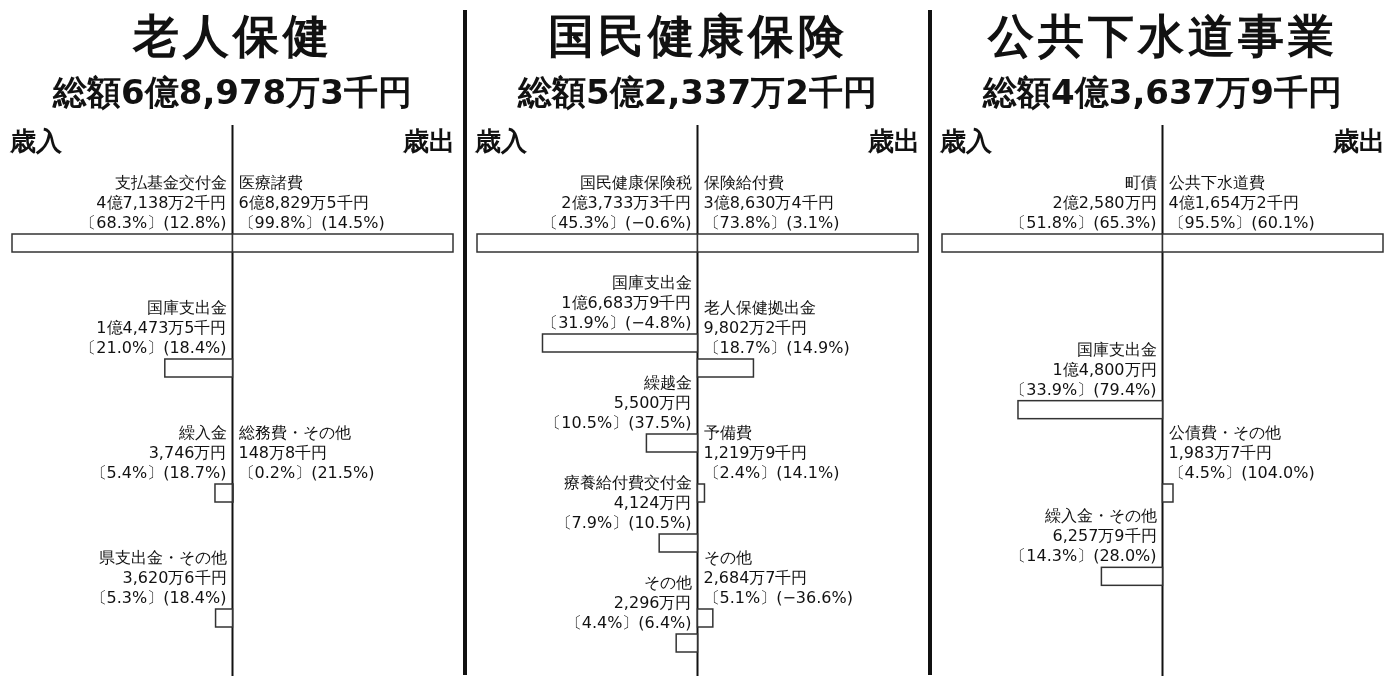  I want to click on y-tick-label: 療養給付費交付金, so click(627, 482).